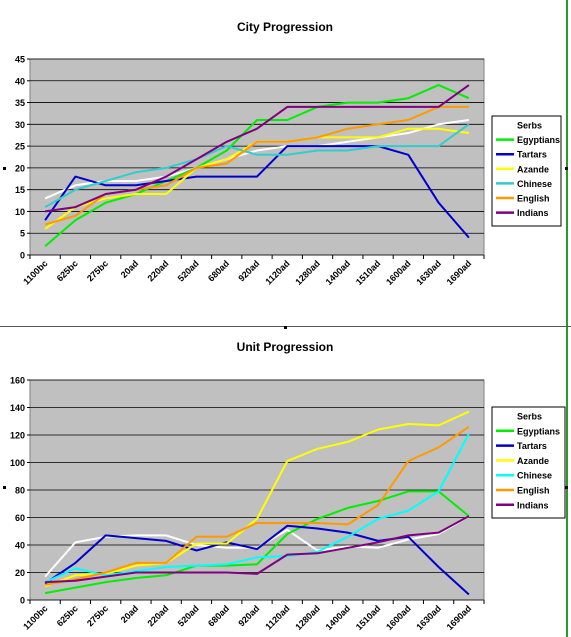  Describe the element at coordinates (17, 436) in the screenshot. I see `y-tick-label: 120` at that location.